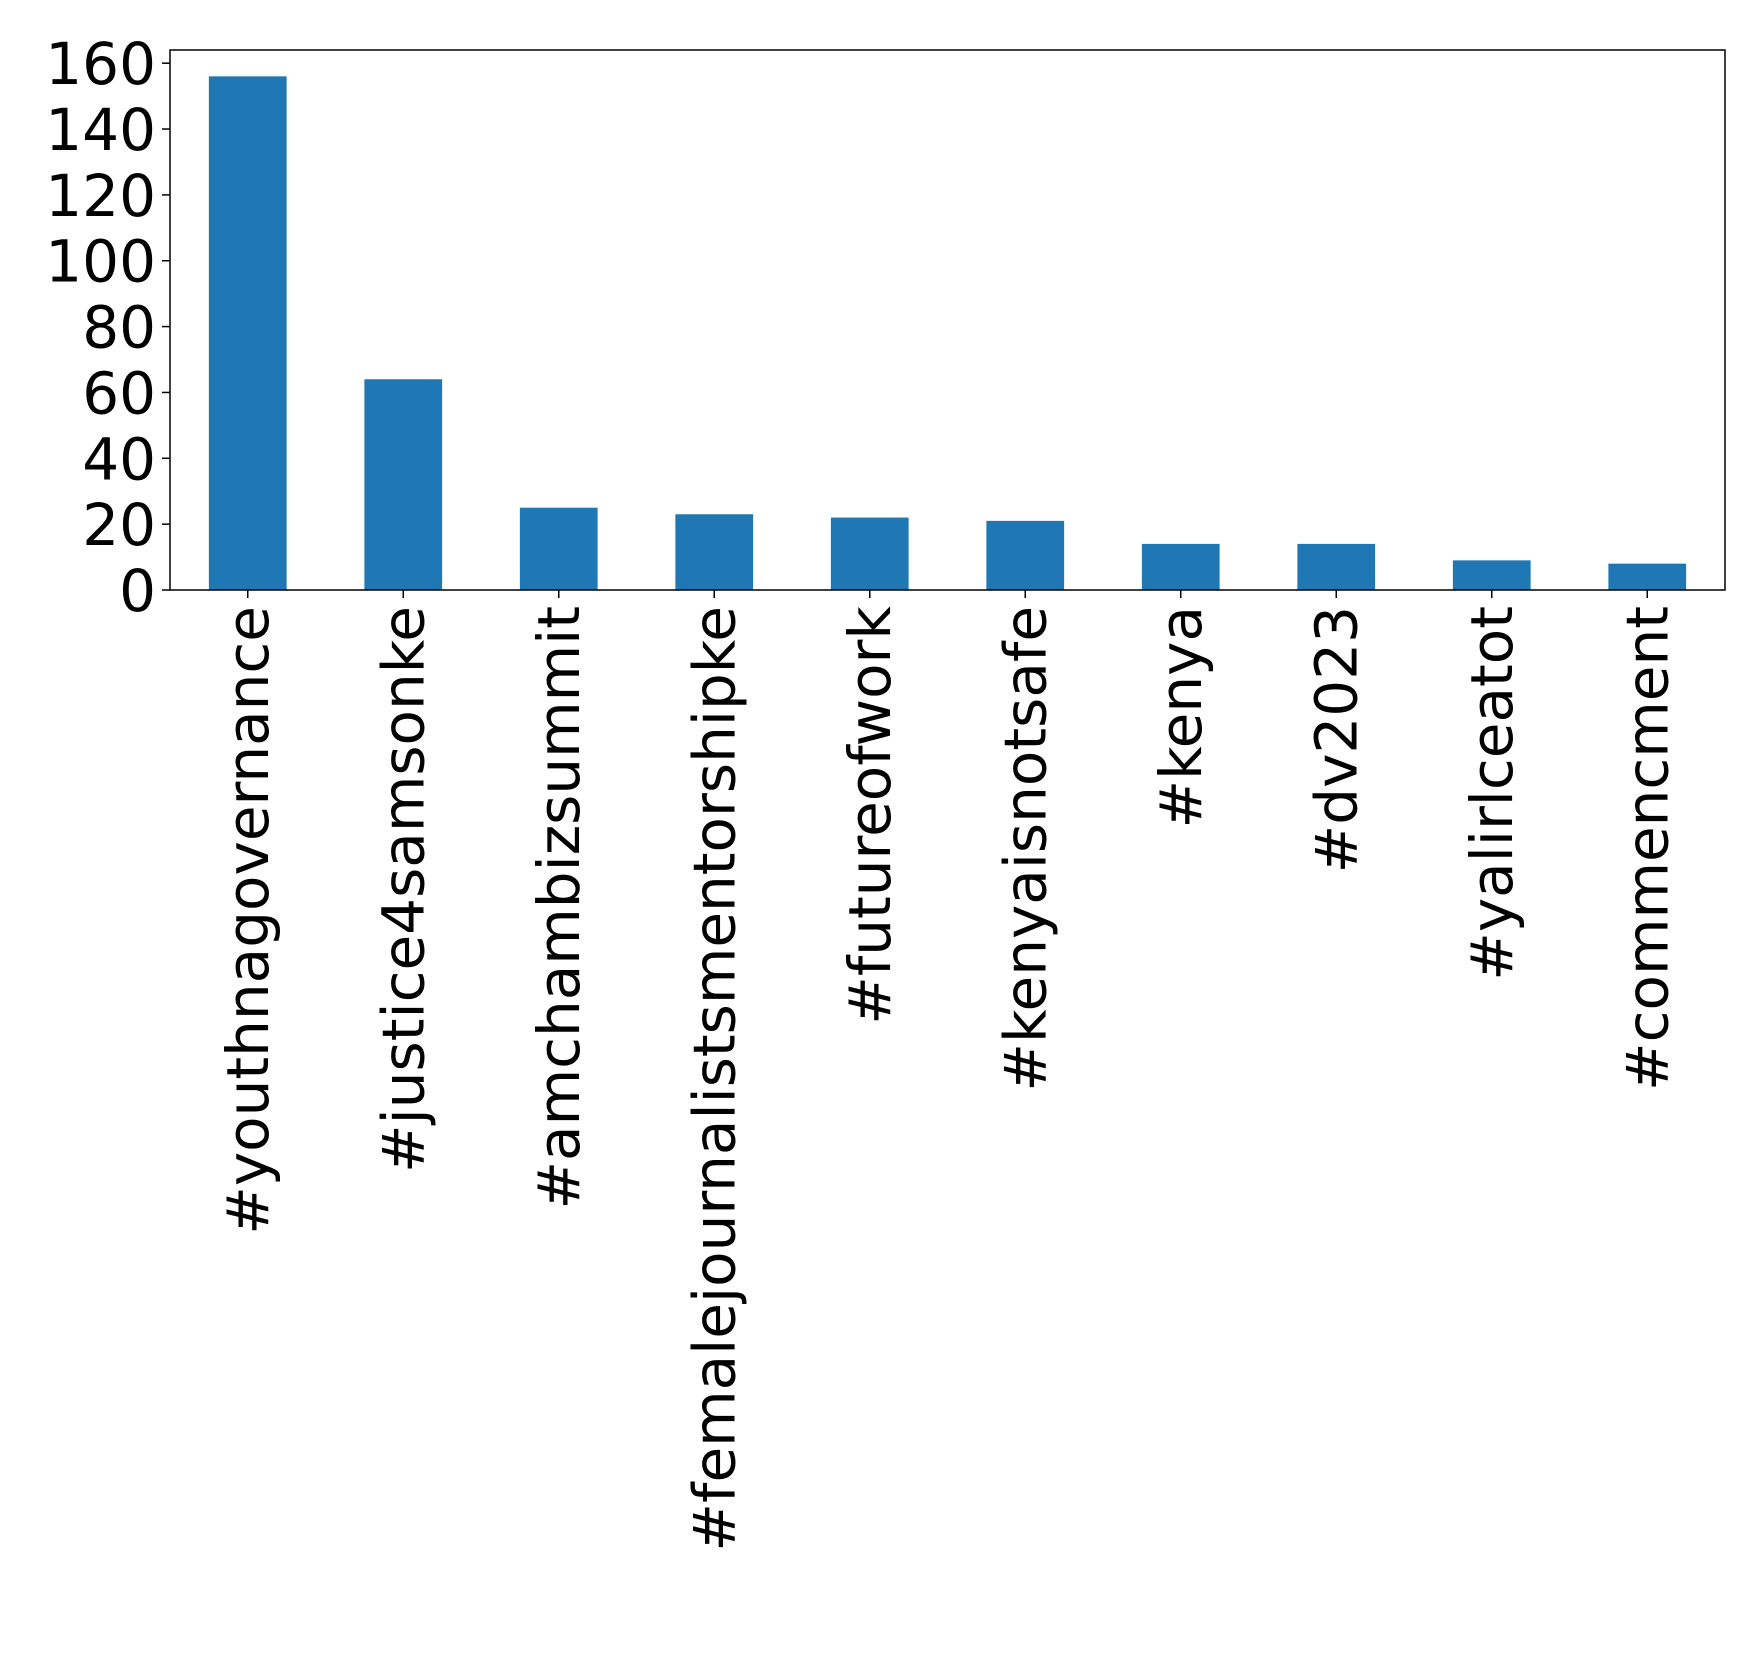 The width and height of the screenshot is (1758, 1661). I want to click on x-tick-label: #youthnagovernance, so click(248, 920).